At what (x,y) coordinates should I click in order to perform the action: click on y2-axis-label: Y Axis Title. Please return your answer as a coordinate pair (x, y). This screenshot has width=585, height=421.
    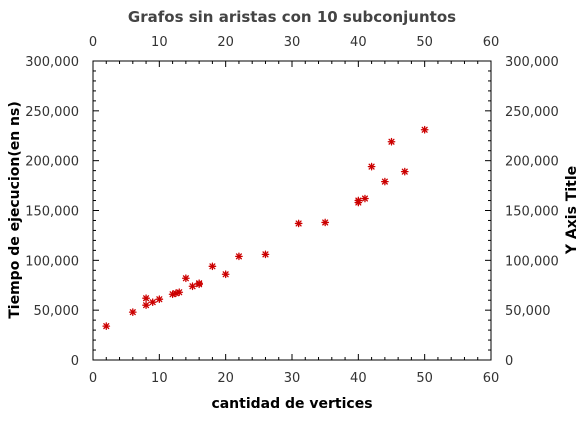
    Looking at the image, I should click on (572, 210).